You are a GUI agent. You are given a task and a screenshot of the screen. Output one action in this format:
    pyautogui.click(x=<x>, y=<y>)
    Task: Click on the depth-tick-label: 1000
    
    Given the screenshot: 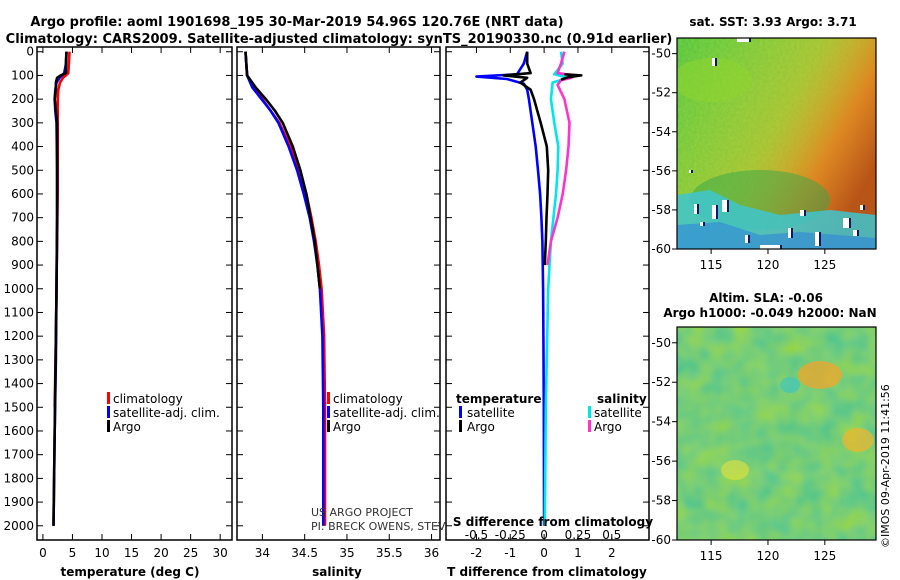 What is the action you would take?
    pyautogui.click(x=18, y=289)
    